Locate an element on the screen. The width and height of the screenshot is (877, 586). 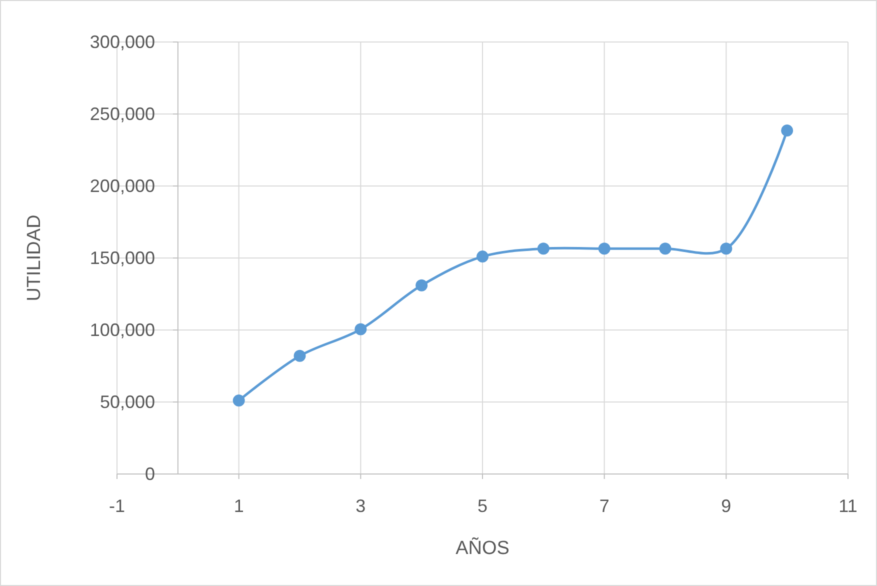
x-tick-label: 5 is located at coordinates (482, 506).